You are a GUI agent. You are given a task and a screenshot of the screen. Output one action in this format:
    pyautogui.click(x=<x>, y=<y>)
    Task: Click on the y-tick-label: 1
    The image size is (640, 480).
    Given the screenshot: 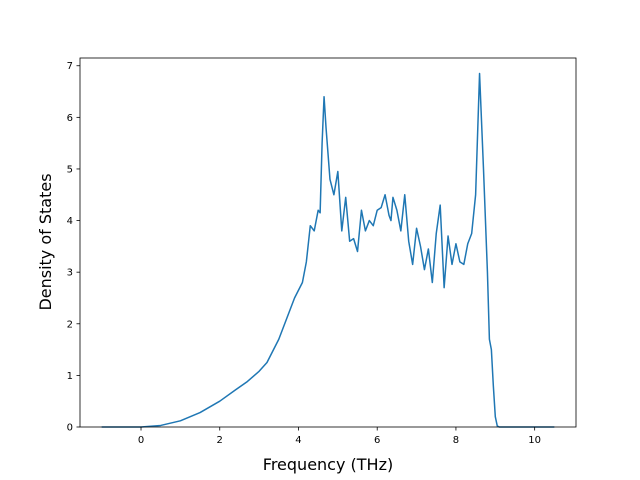 What is the action you would take?
    pyautogui.click(x=70, y=376)
    